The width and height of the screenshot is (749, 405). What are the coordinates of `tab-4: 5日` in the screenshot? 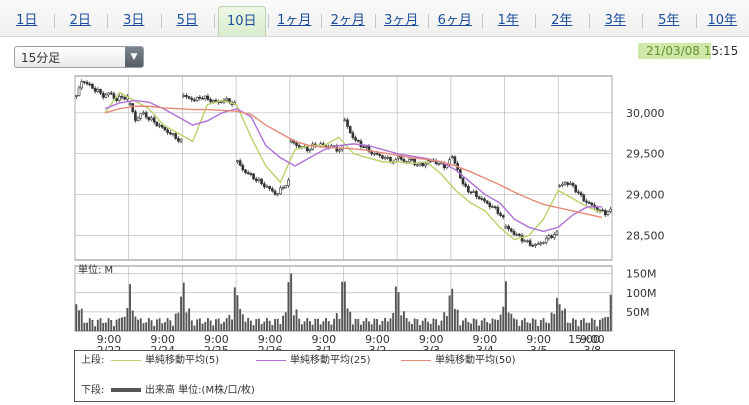 It's located at (187, 20).